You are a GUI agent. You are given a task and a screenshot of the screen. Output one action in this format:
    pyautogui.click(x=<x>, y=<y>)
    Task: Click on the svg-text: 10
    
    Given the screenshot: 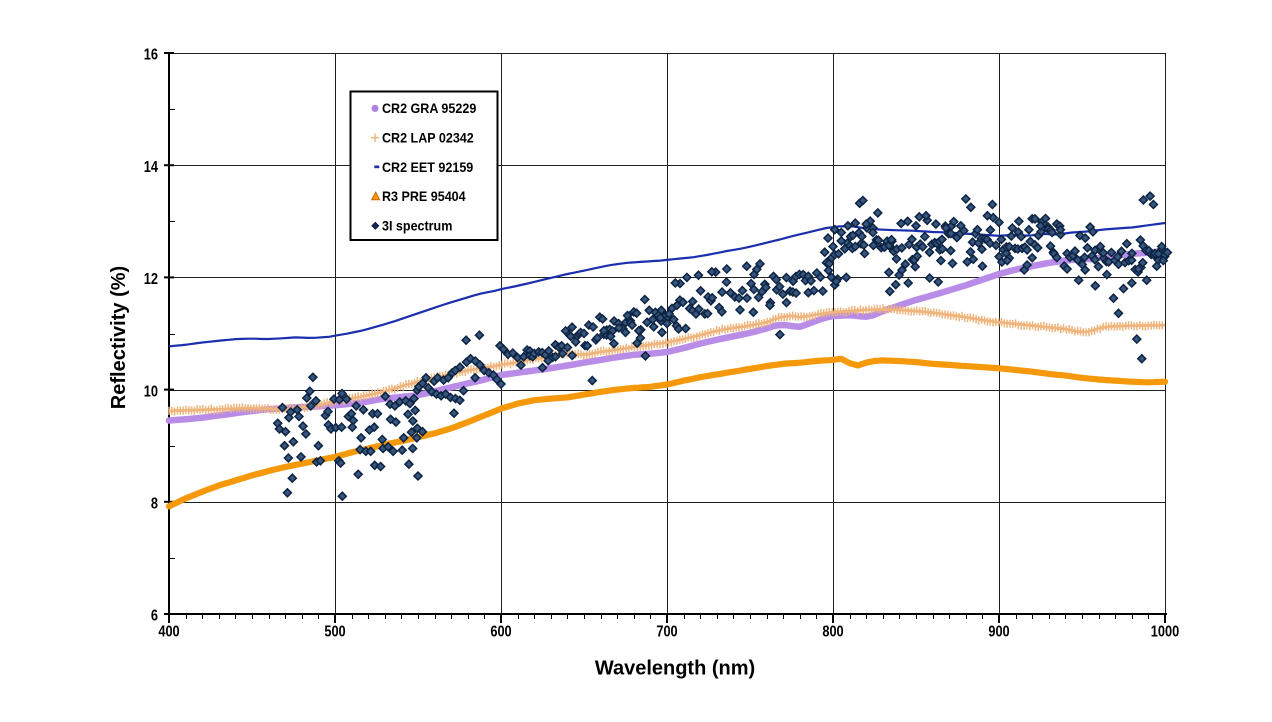 What is the action you would take?
    pyautogui.click(x=151, y=392)
    